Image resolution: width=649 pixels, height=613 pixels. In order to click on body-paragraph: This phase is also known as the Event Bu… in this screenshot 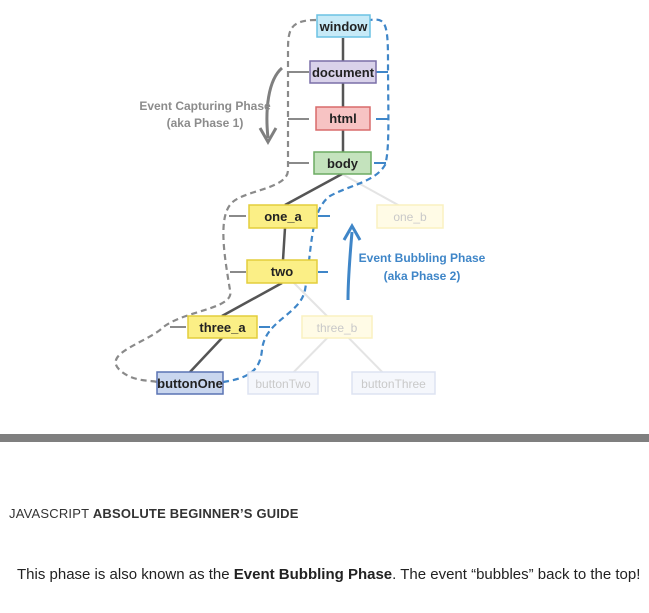, I will do `click(329, 575)`.